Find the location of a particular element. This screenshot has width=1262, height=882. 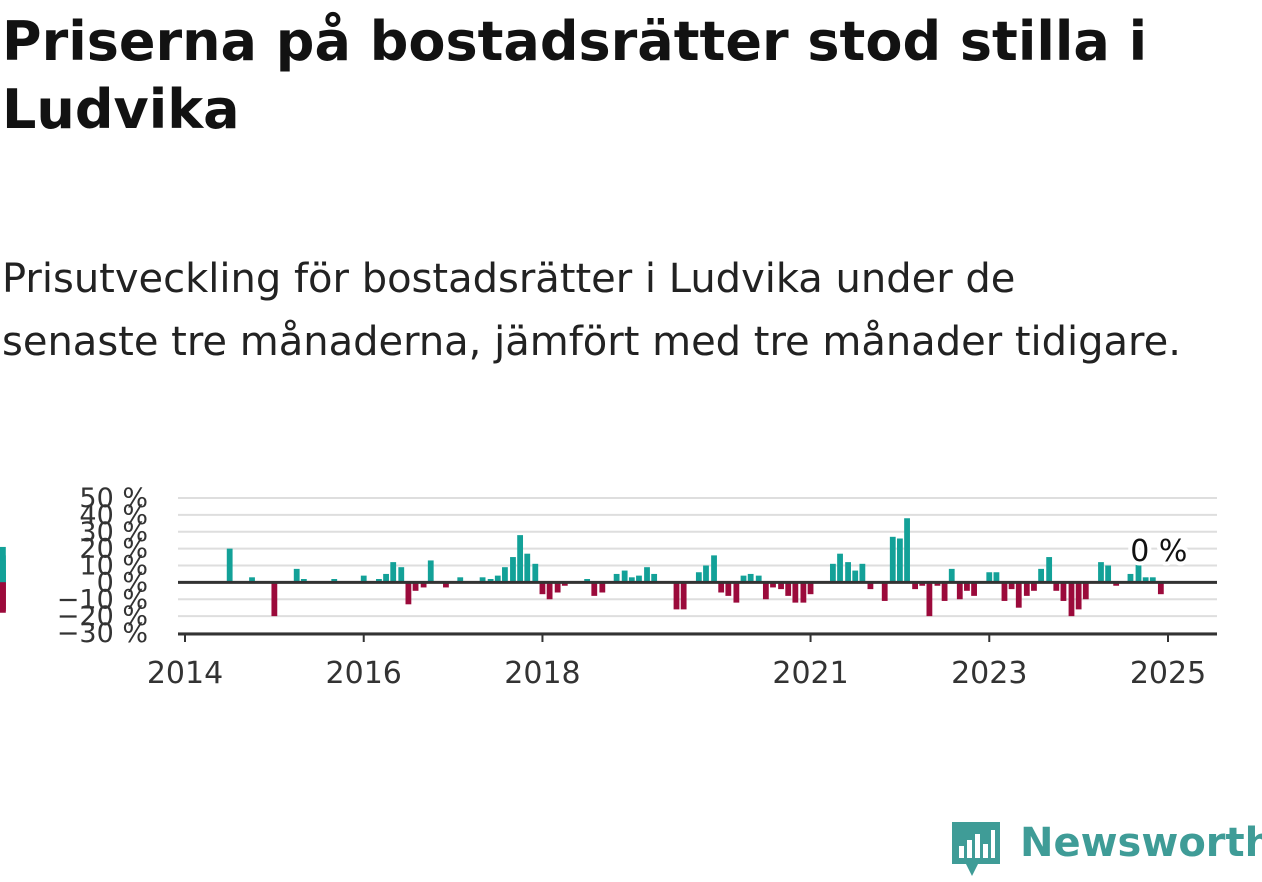

y-tick-label: −10 % is located at coordinates (102, 599).